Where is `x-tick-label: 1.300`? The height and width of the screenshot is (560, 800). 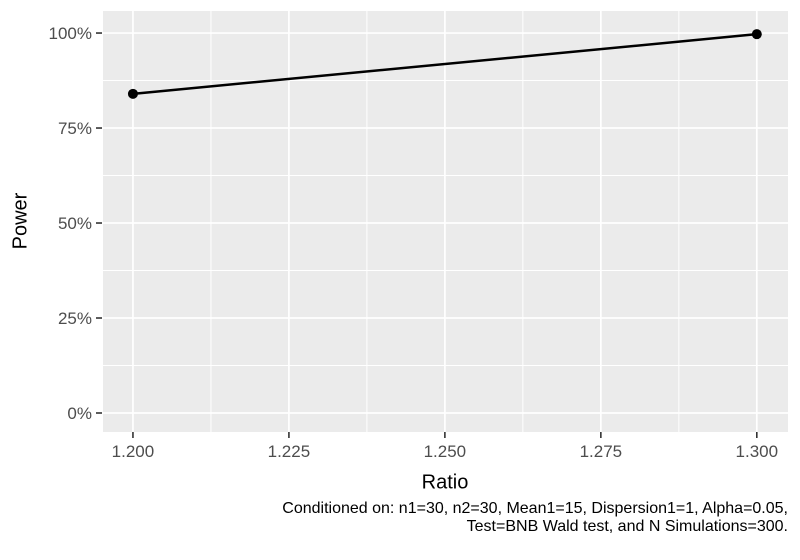
x-tick-label: 1.300 is located at coordinates (757, 451).